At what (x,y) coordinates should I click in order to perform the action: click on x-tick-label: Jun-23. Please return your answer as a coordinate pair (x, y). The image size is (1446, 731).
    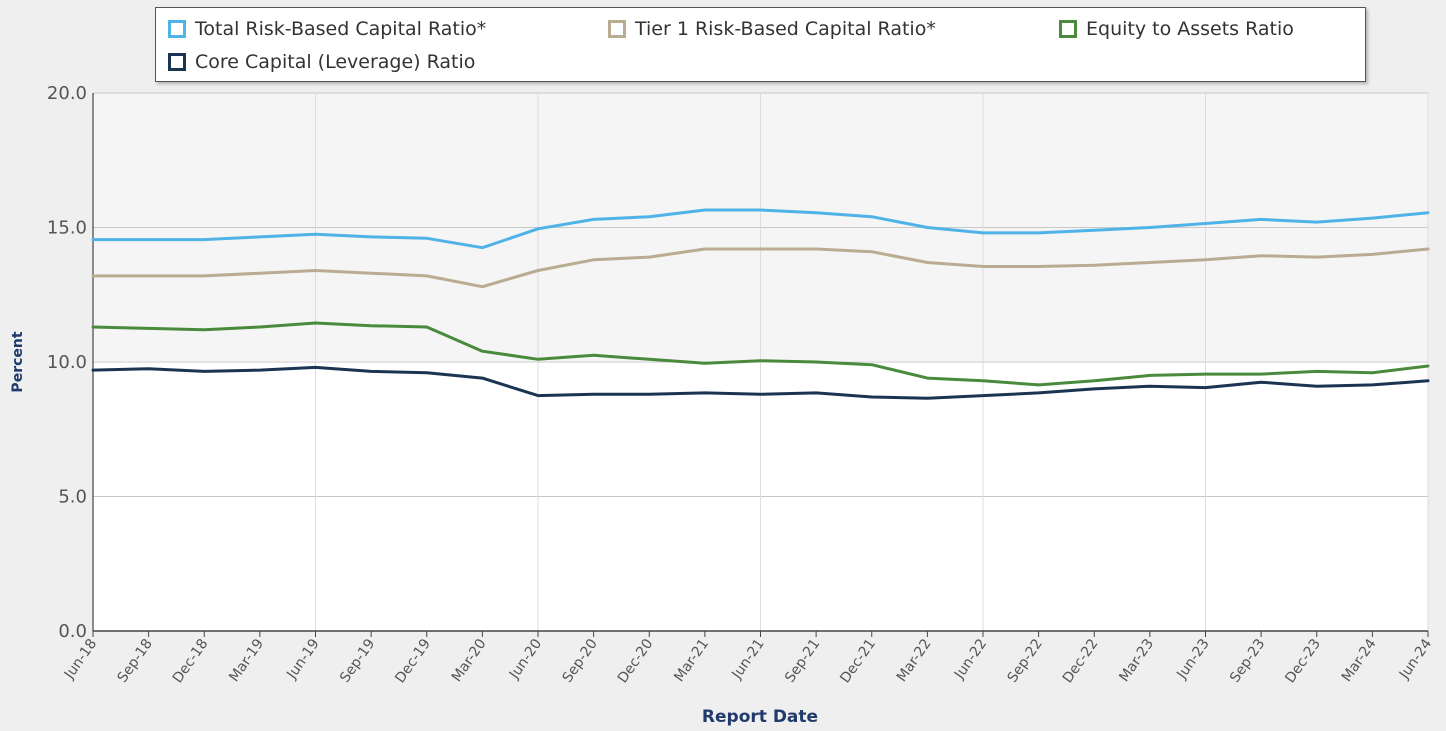
    Looking at the image, I should click on (1192, 659).